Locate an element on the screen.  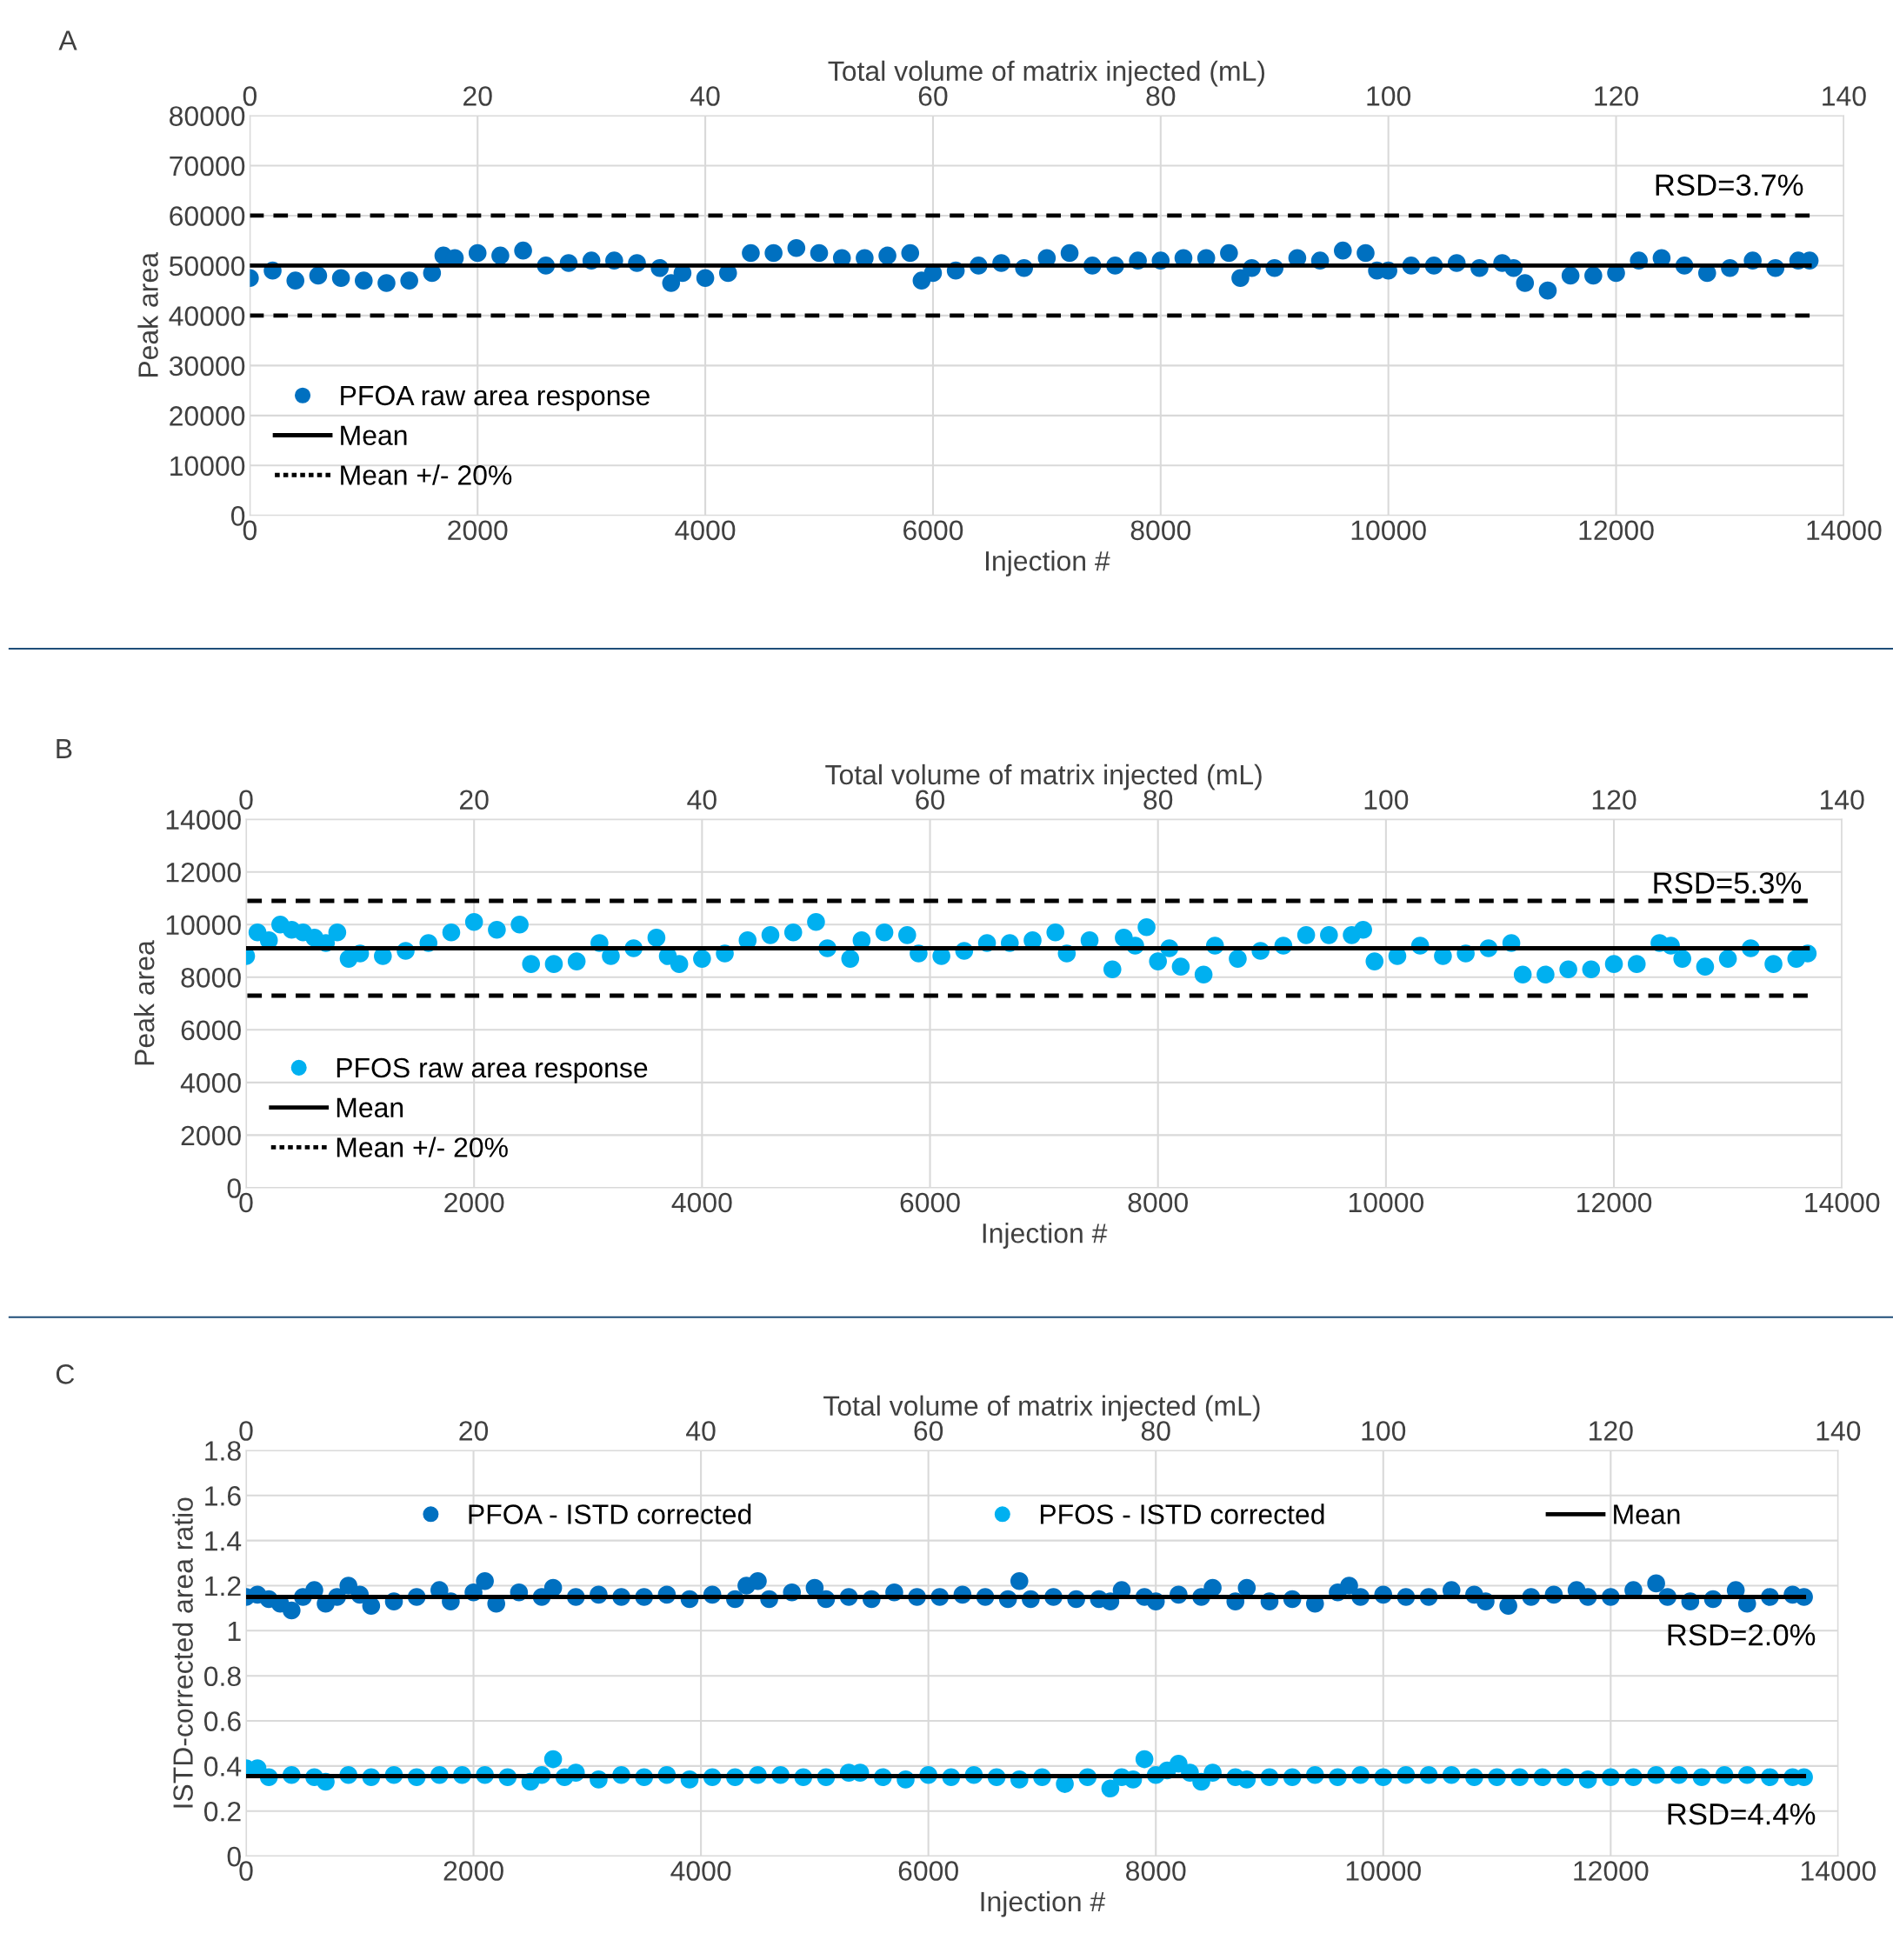
y-tick-label: 60000 is located at coordinates (207, 216).